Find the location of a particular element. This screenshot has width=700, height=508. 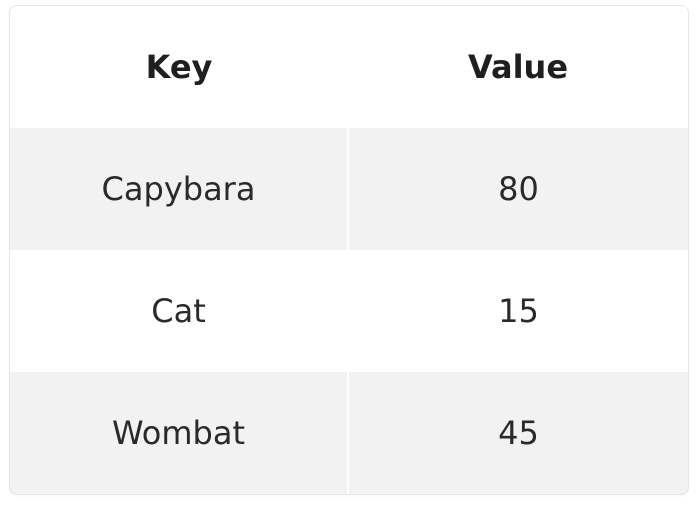

value-cell: 80 is located at coordinates (518, 189).